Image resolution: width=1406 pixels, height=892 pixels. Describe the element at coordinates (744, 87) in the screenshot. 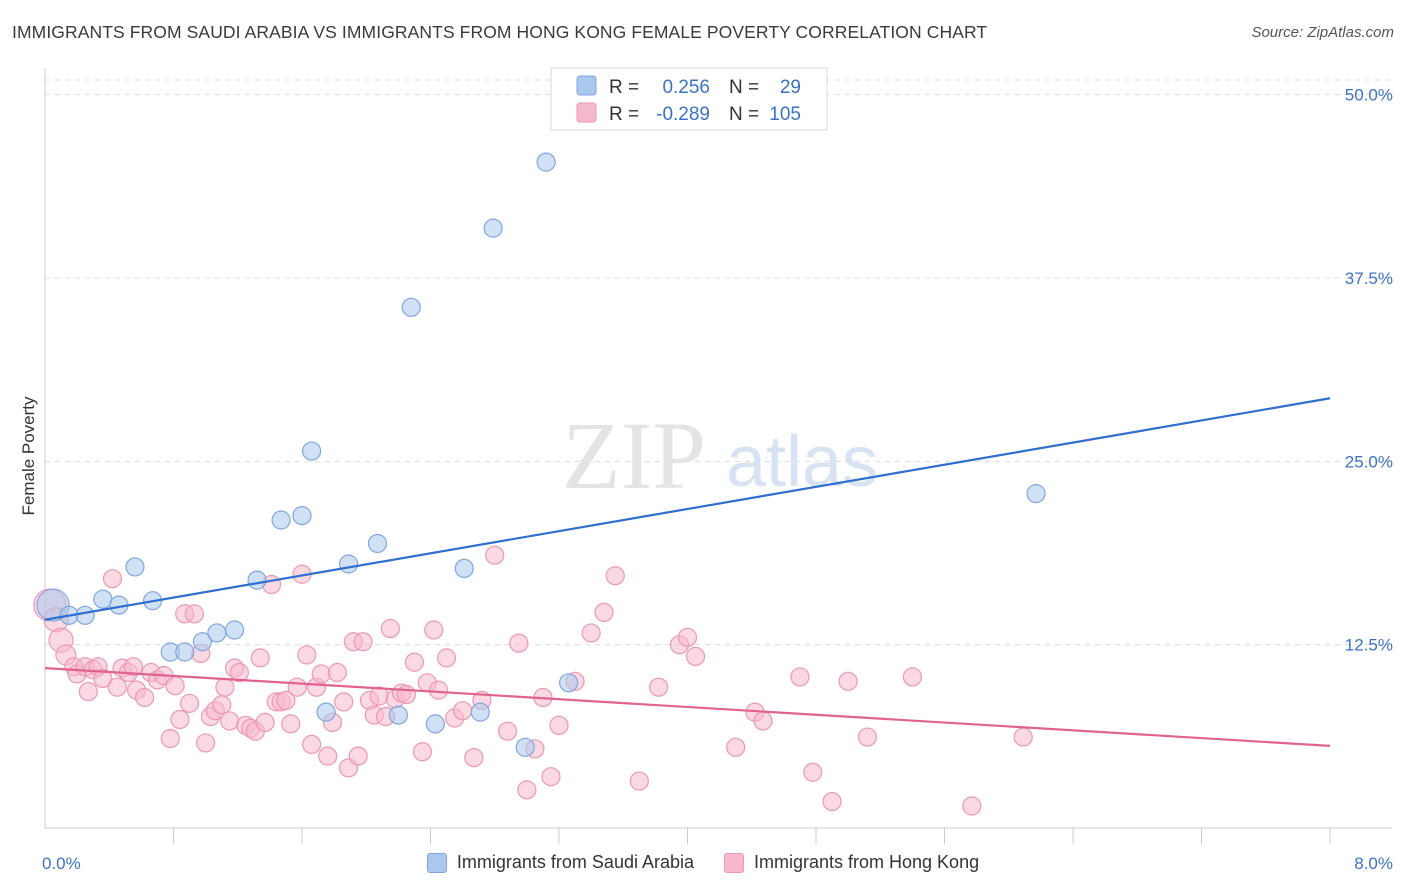

I see `legend-n-label-1: N =` at that location.